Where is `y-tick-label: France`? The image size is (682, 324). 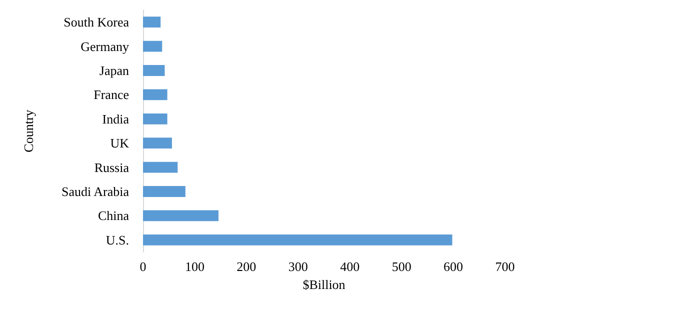
y-tick-label: France is located at coordinates (112, 94).